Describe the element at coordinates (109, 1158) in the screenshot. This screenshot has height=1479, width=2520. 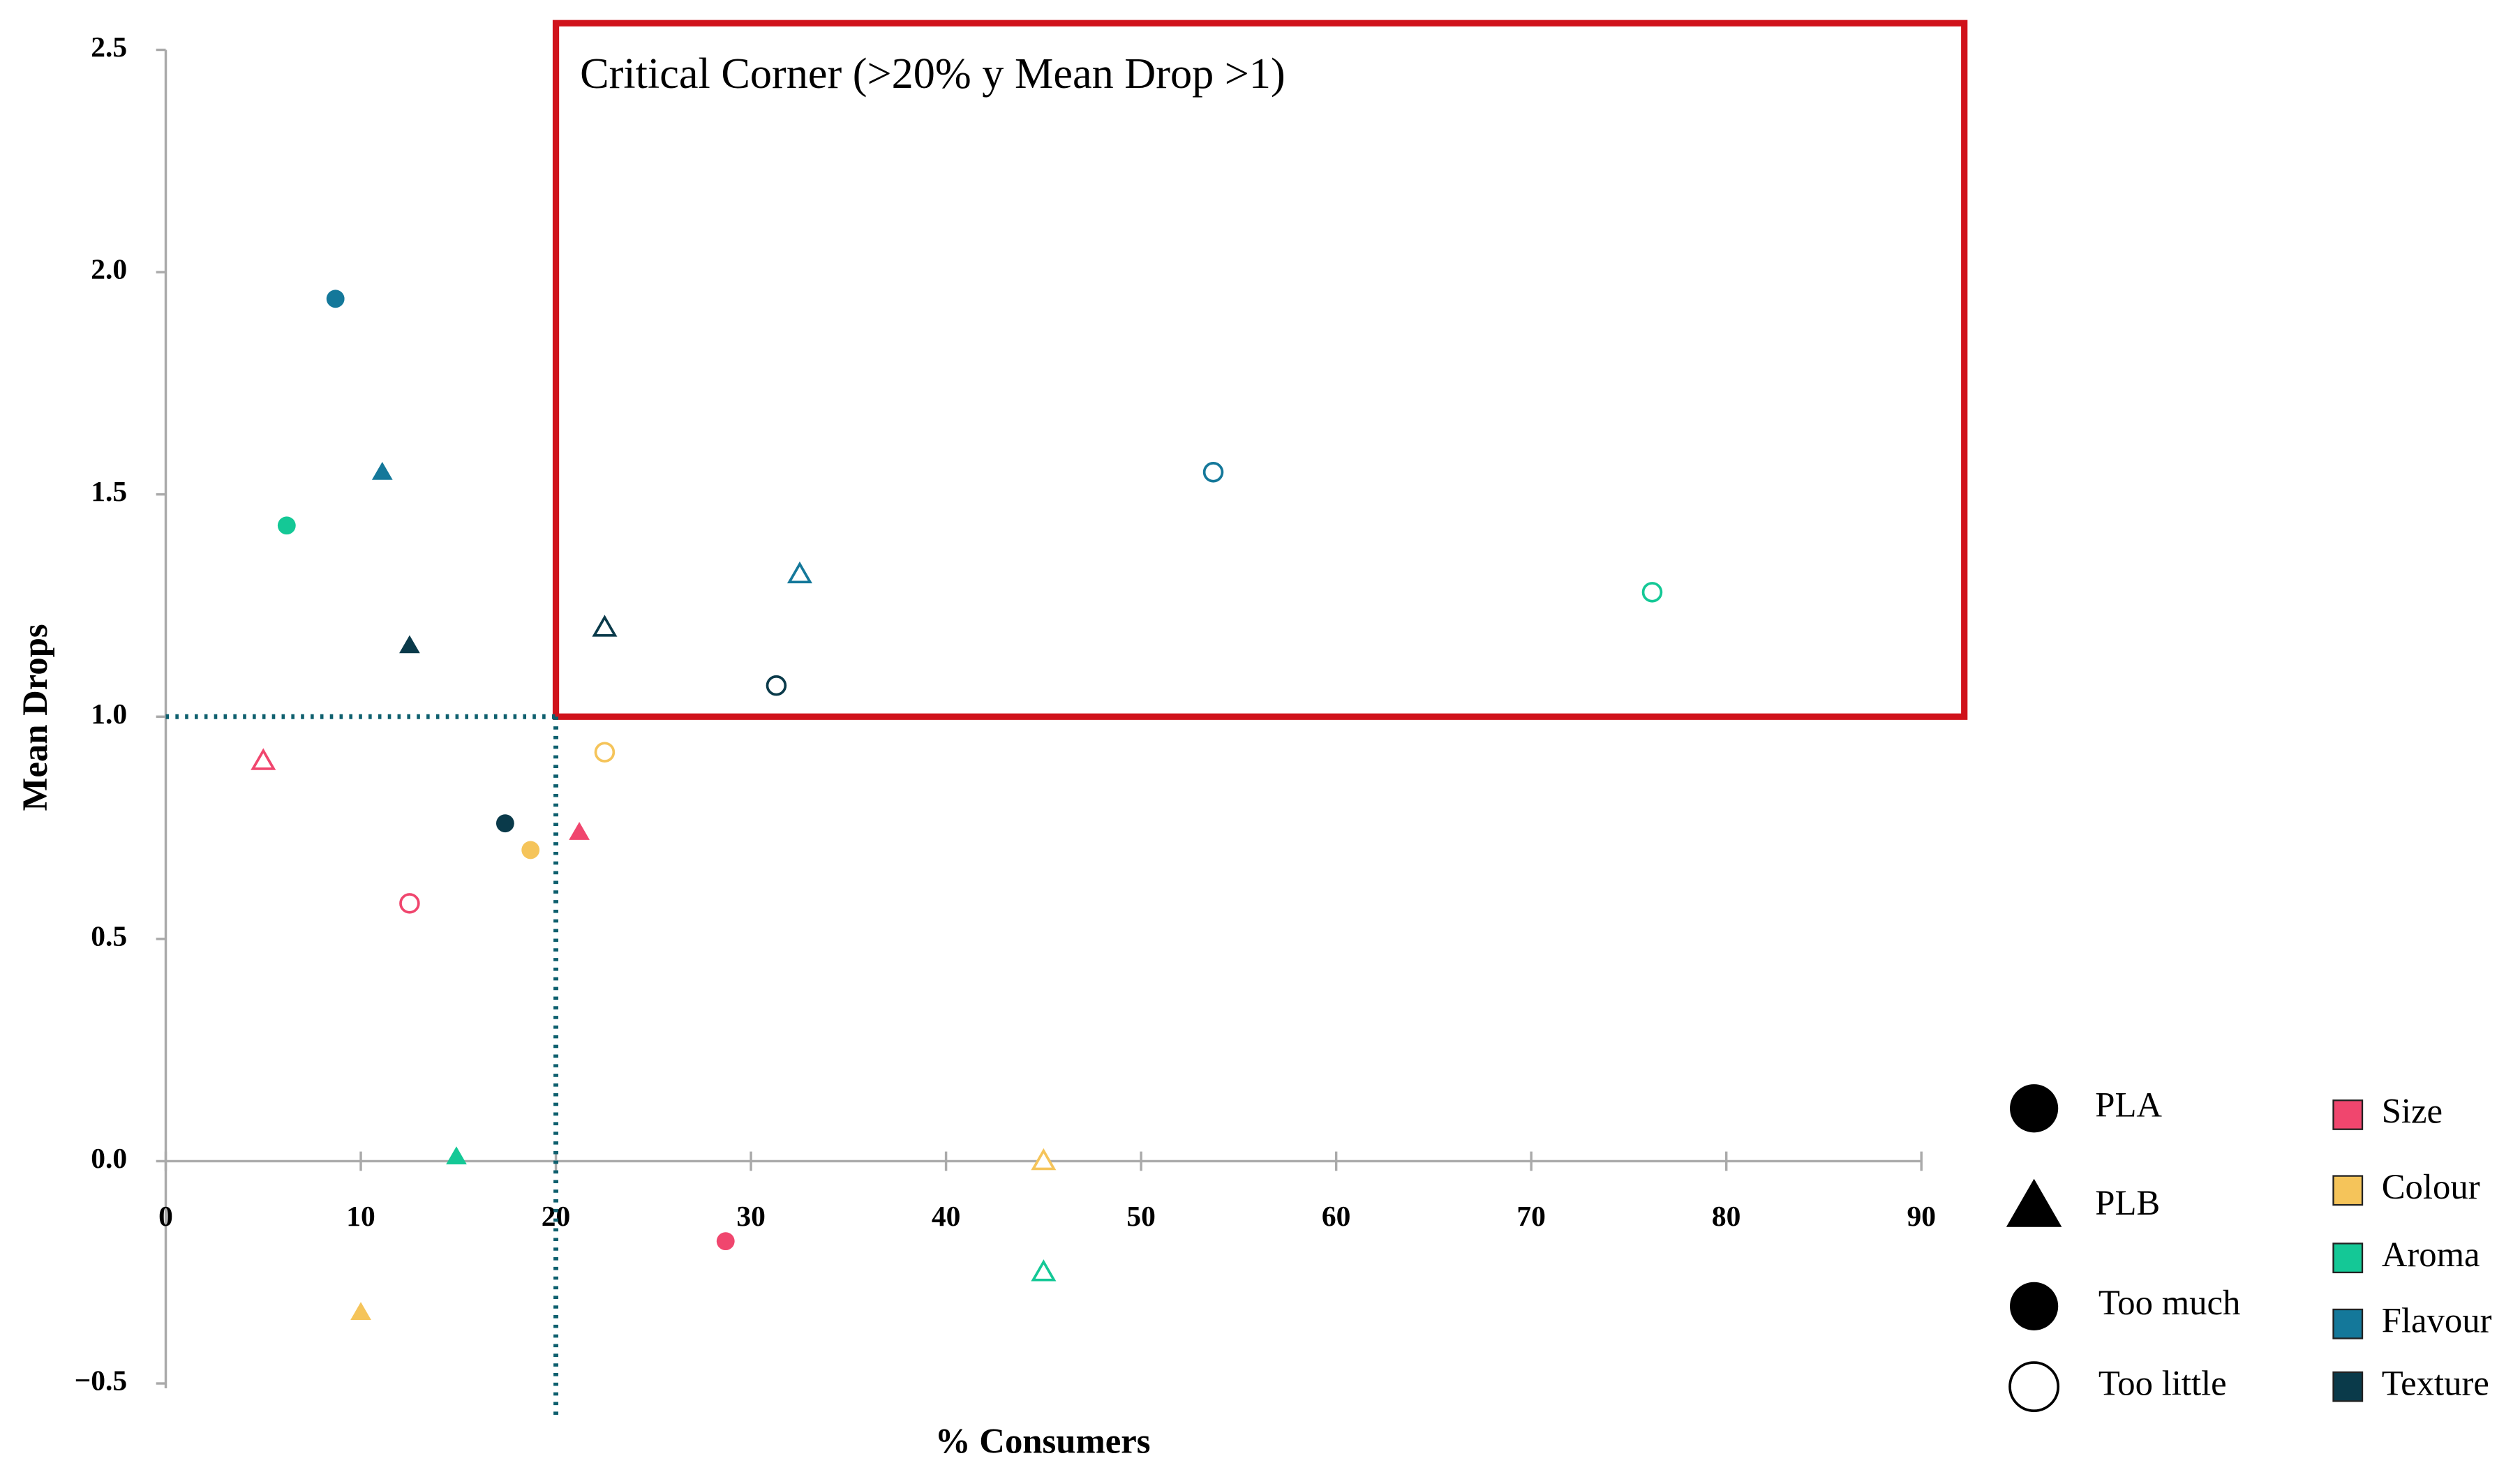
I see `y-tick-label: 0.0` at that location.